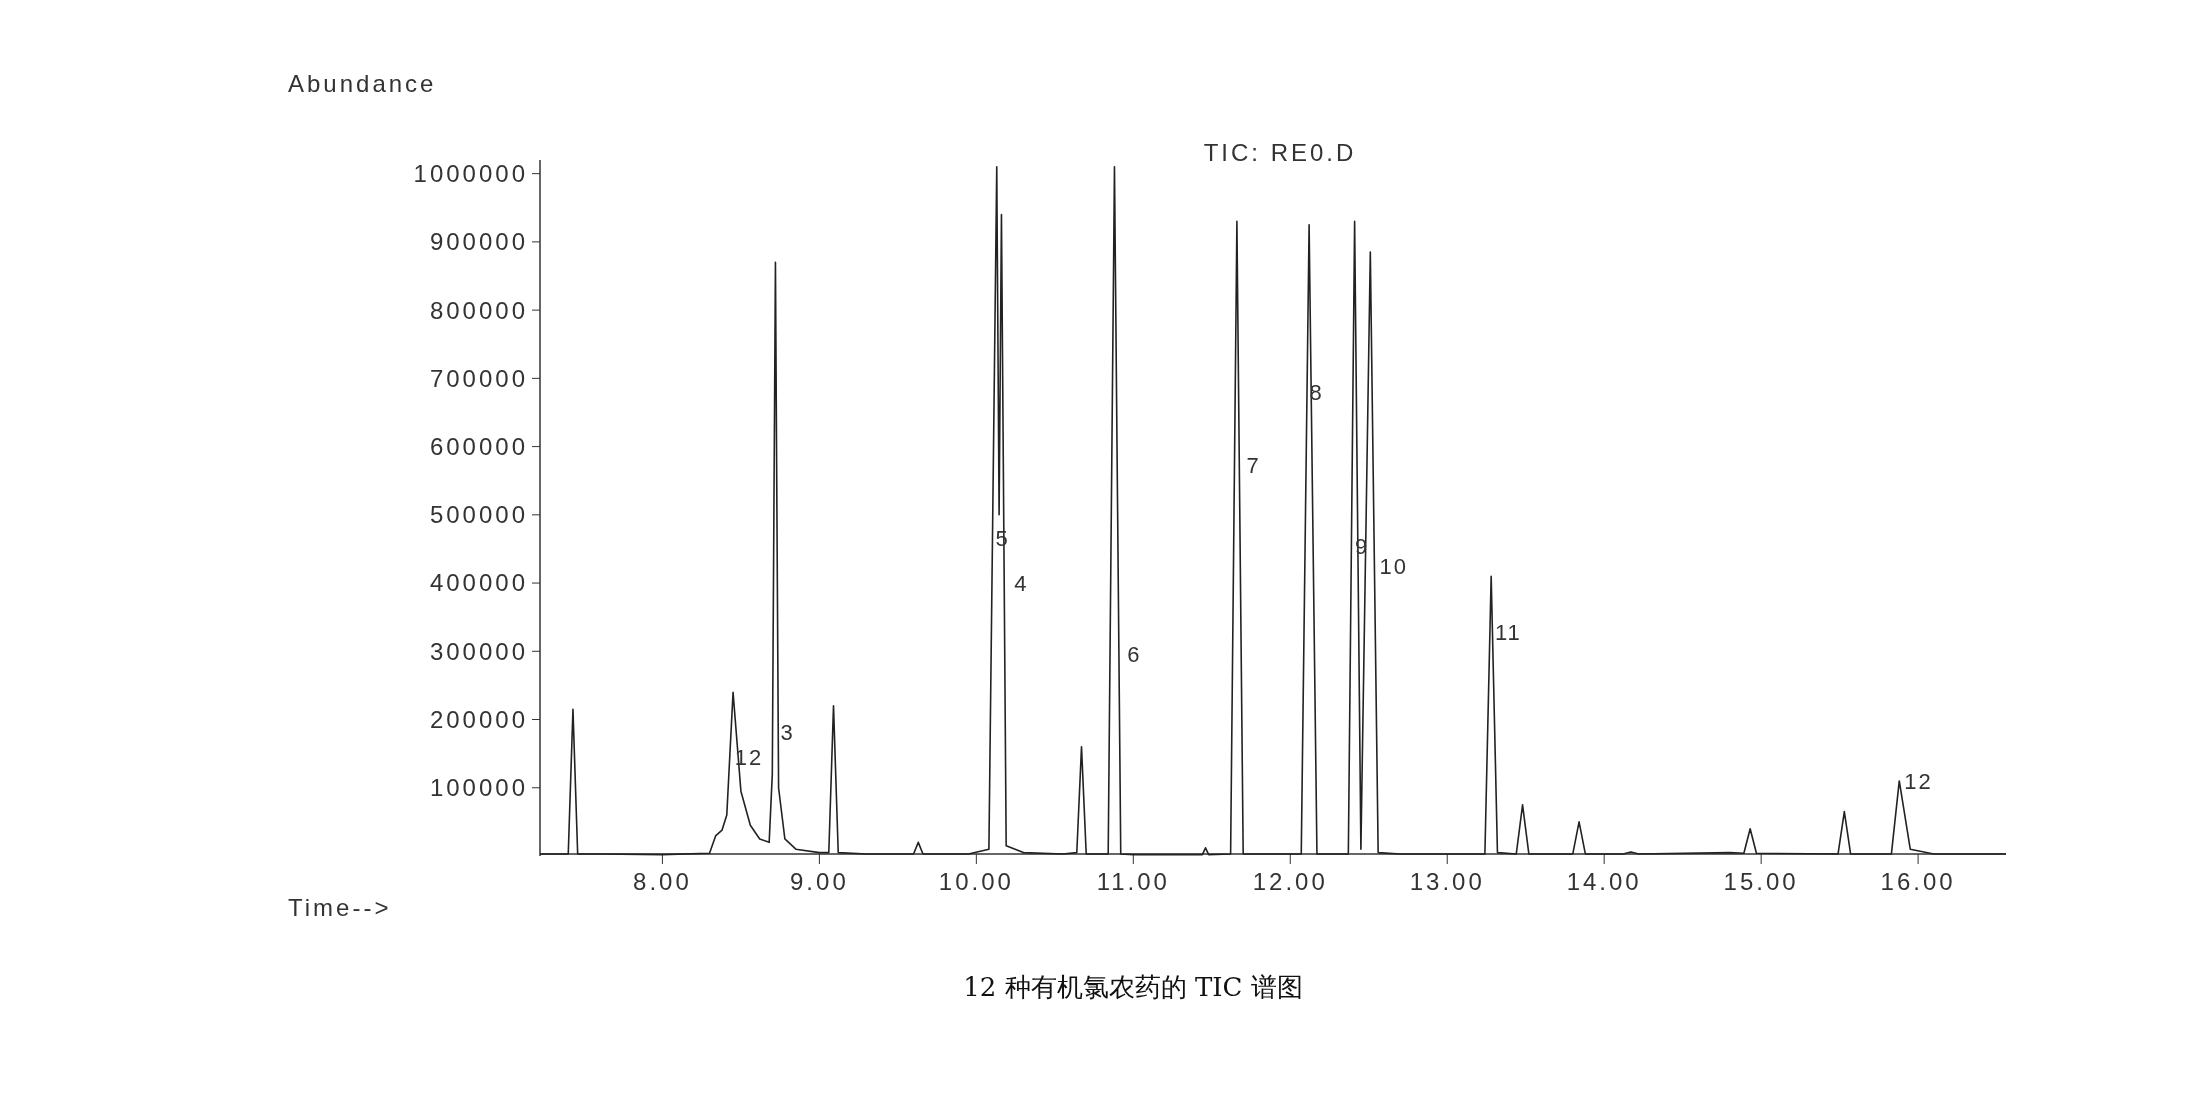  What do you see at coordinates (1761, 881) in the screenshot?
I see `x-tick-label: 15.00` at bounding box center [1761, 881].